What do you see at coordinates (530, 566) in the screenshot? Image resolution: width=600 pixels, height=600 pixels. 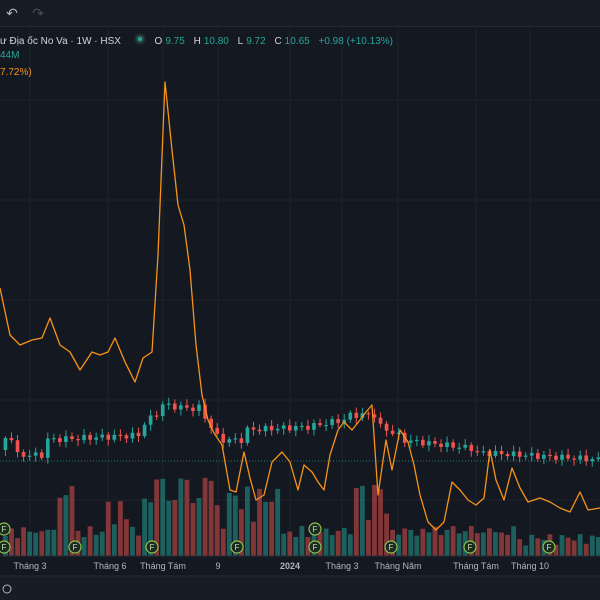 I see `time-axis-label: Tháng 10` at bounding box center [530, 566].